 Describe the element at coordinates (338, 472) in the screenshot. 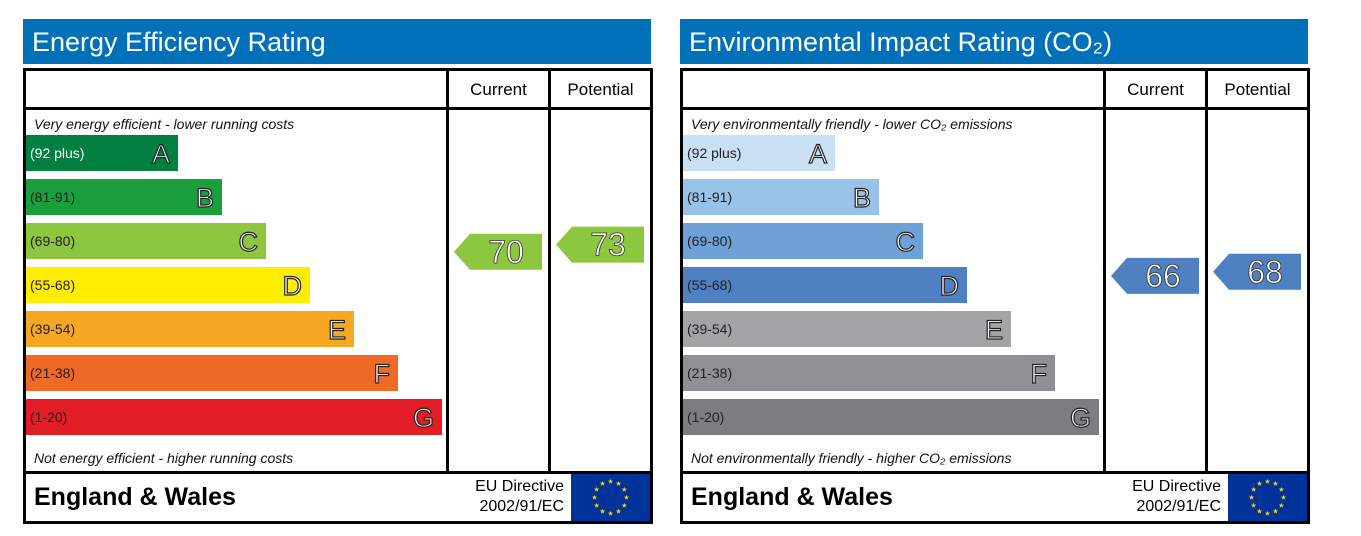

I see `footer-divider` at that location.